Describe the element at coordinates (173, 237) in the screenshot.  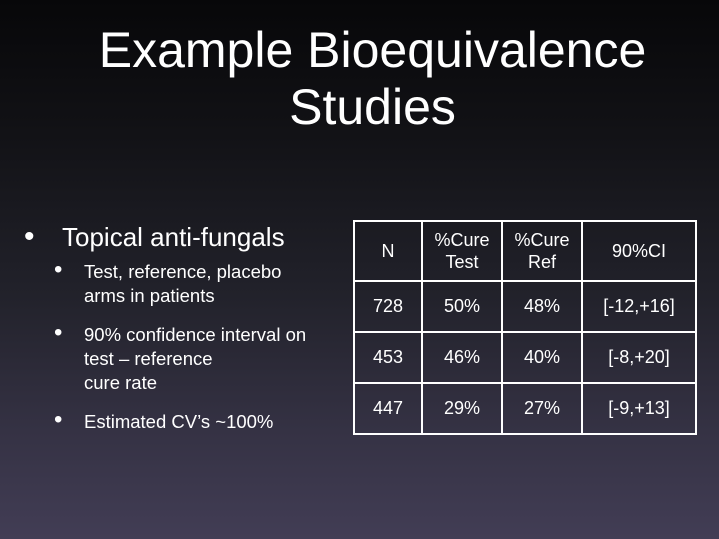
I see `bullet-text: Topical anti-fungals` at that location.